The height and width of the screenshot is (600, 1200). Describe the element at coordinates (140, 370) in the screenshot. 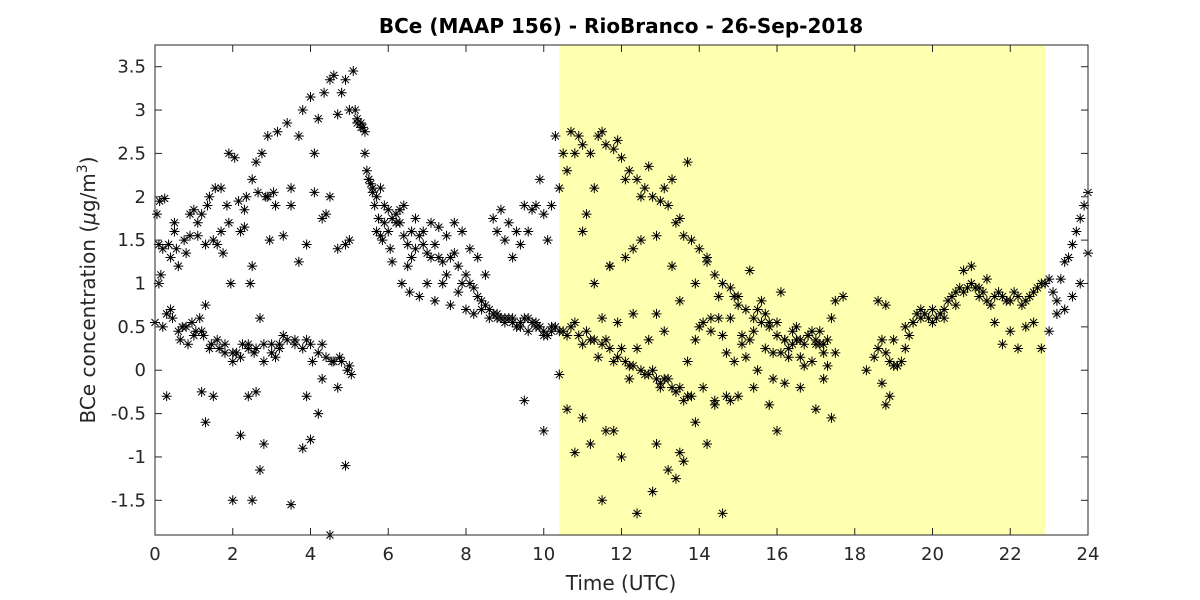

I see `y-tick-label: 0` at that location.